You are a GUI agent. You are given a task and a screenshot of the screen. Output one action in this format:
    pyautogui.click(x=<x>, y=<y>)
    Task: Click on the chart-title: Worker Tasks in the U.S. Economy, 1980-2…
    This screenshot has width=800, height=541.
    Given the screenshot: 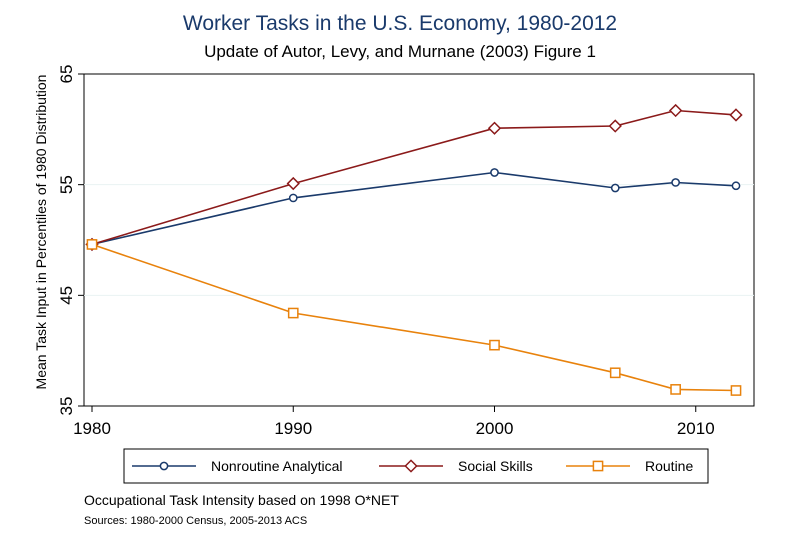 What is the action you would take?
    pyautogui.click(x=400, y=23)
    